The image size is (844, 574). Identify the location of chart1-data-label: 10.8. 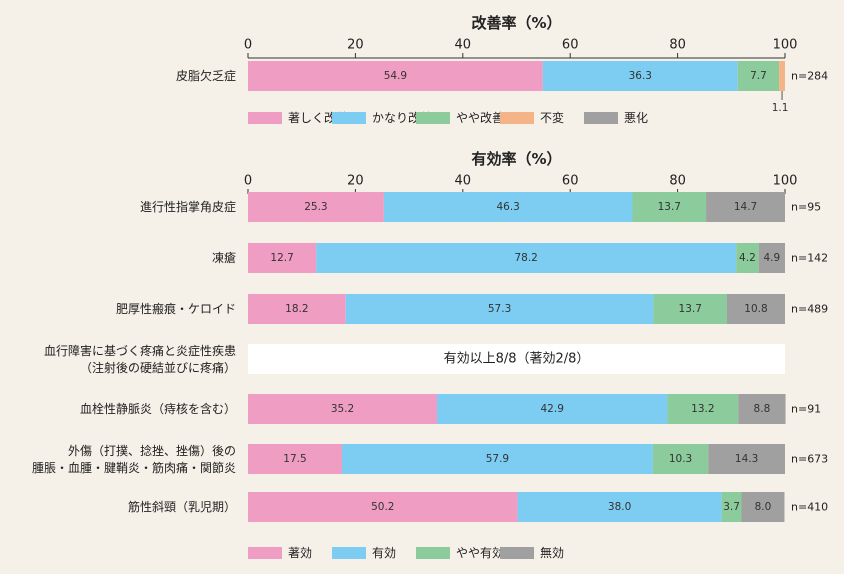
(755, 309).